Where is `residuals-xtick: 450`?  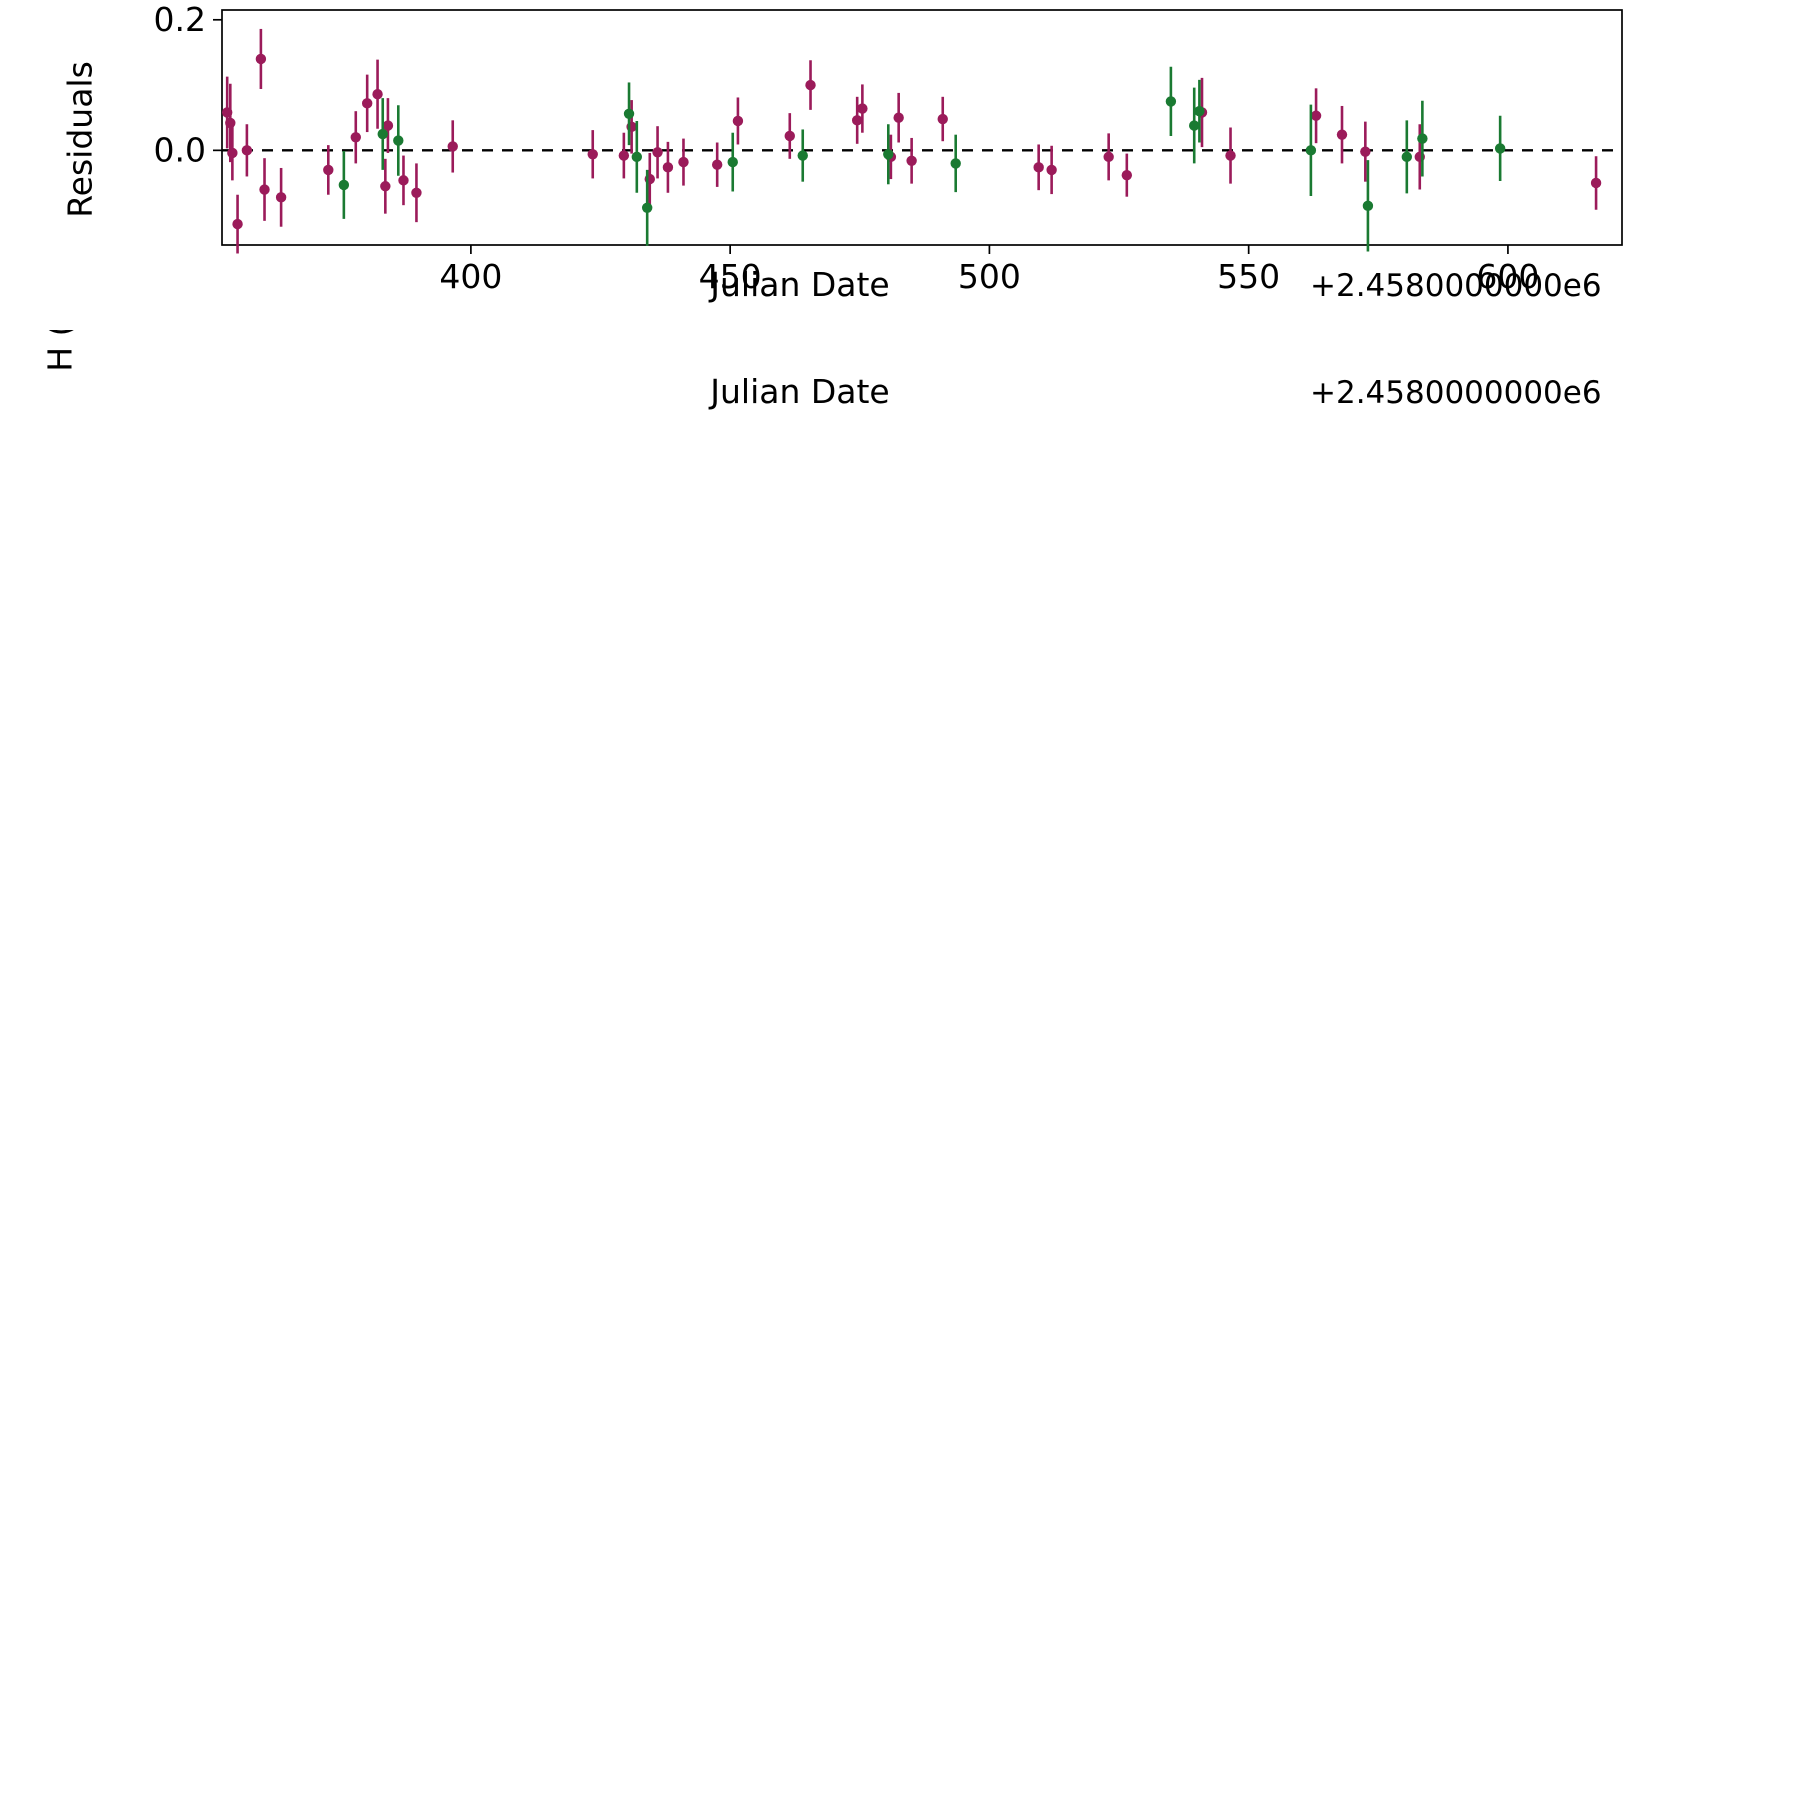 residuals-xtick: 450 is located at coordinates (730, 276).